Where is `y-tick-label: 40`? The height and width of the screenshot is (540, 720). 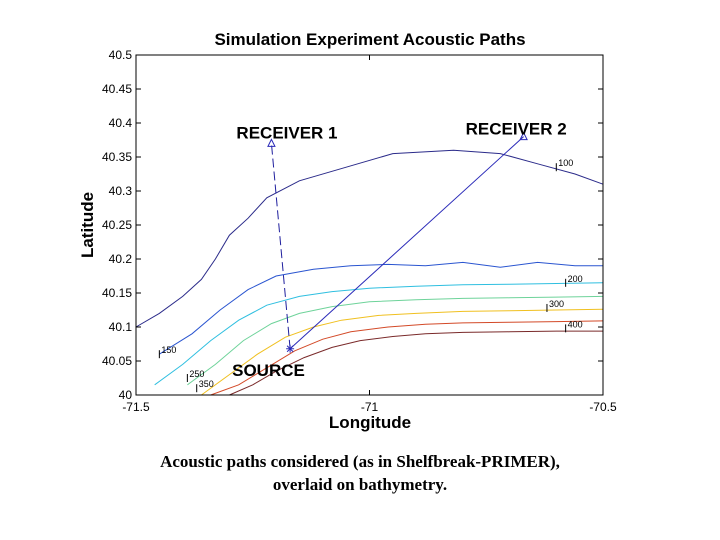
y-tick-label: 40 is located at coordinates (126, 395).